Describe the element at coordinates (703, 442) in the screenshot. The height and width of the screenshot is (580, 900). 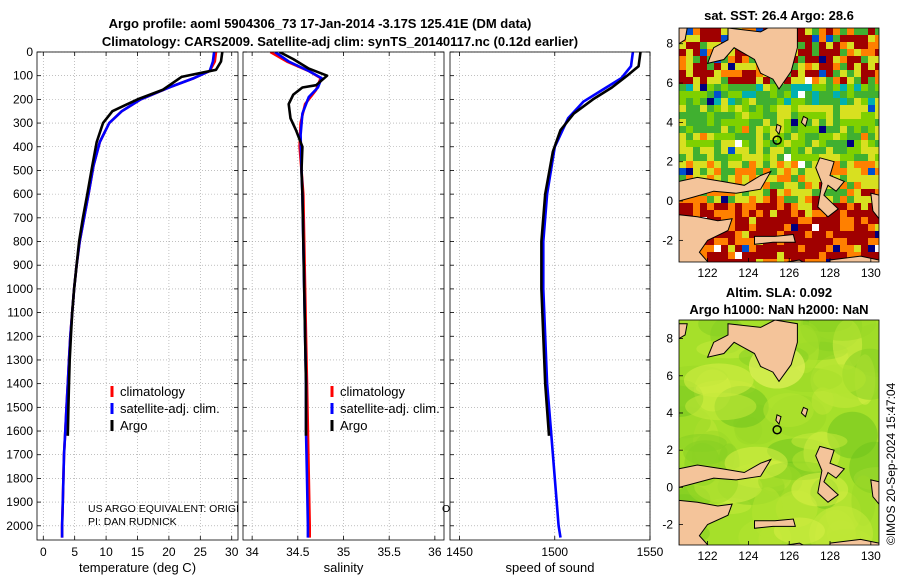
I see `sla-blob` at that location.